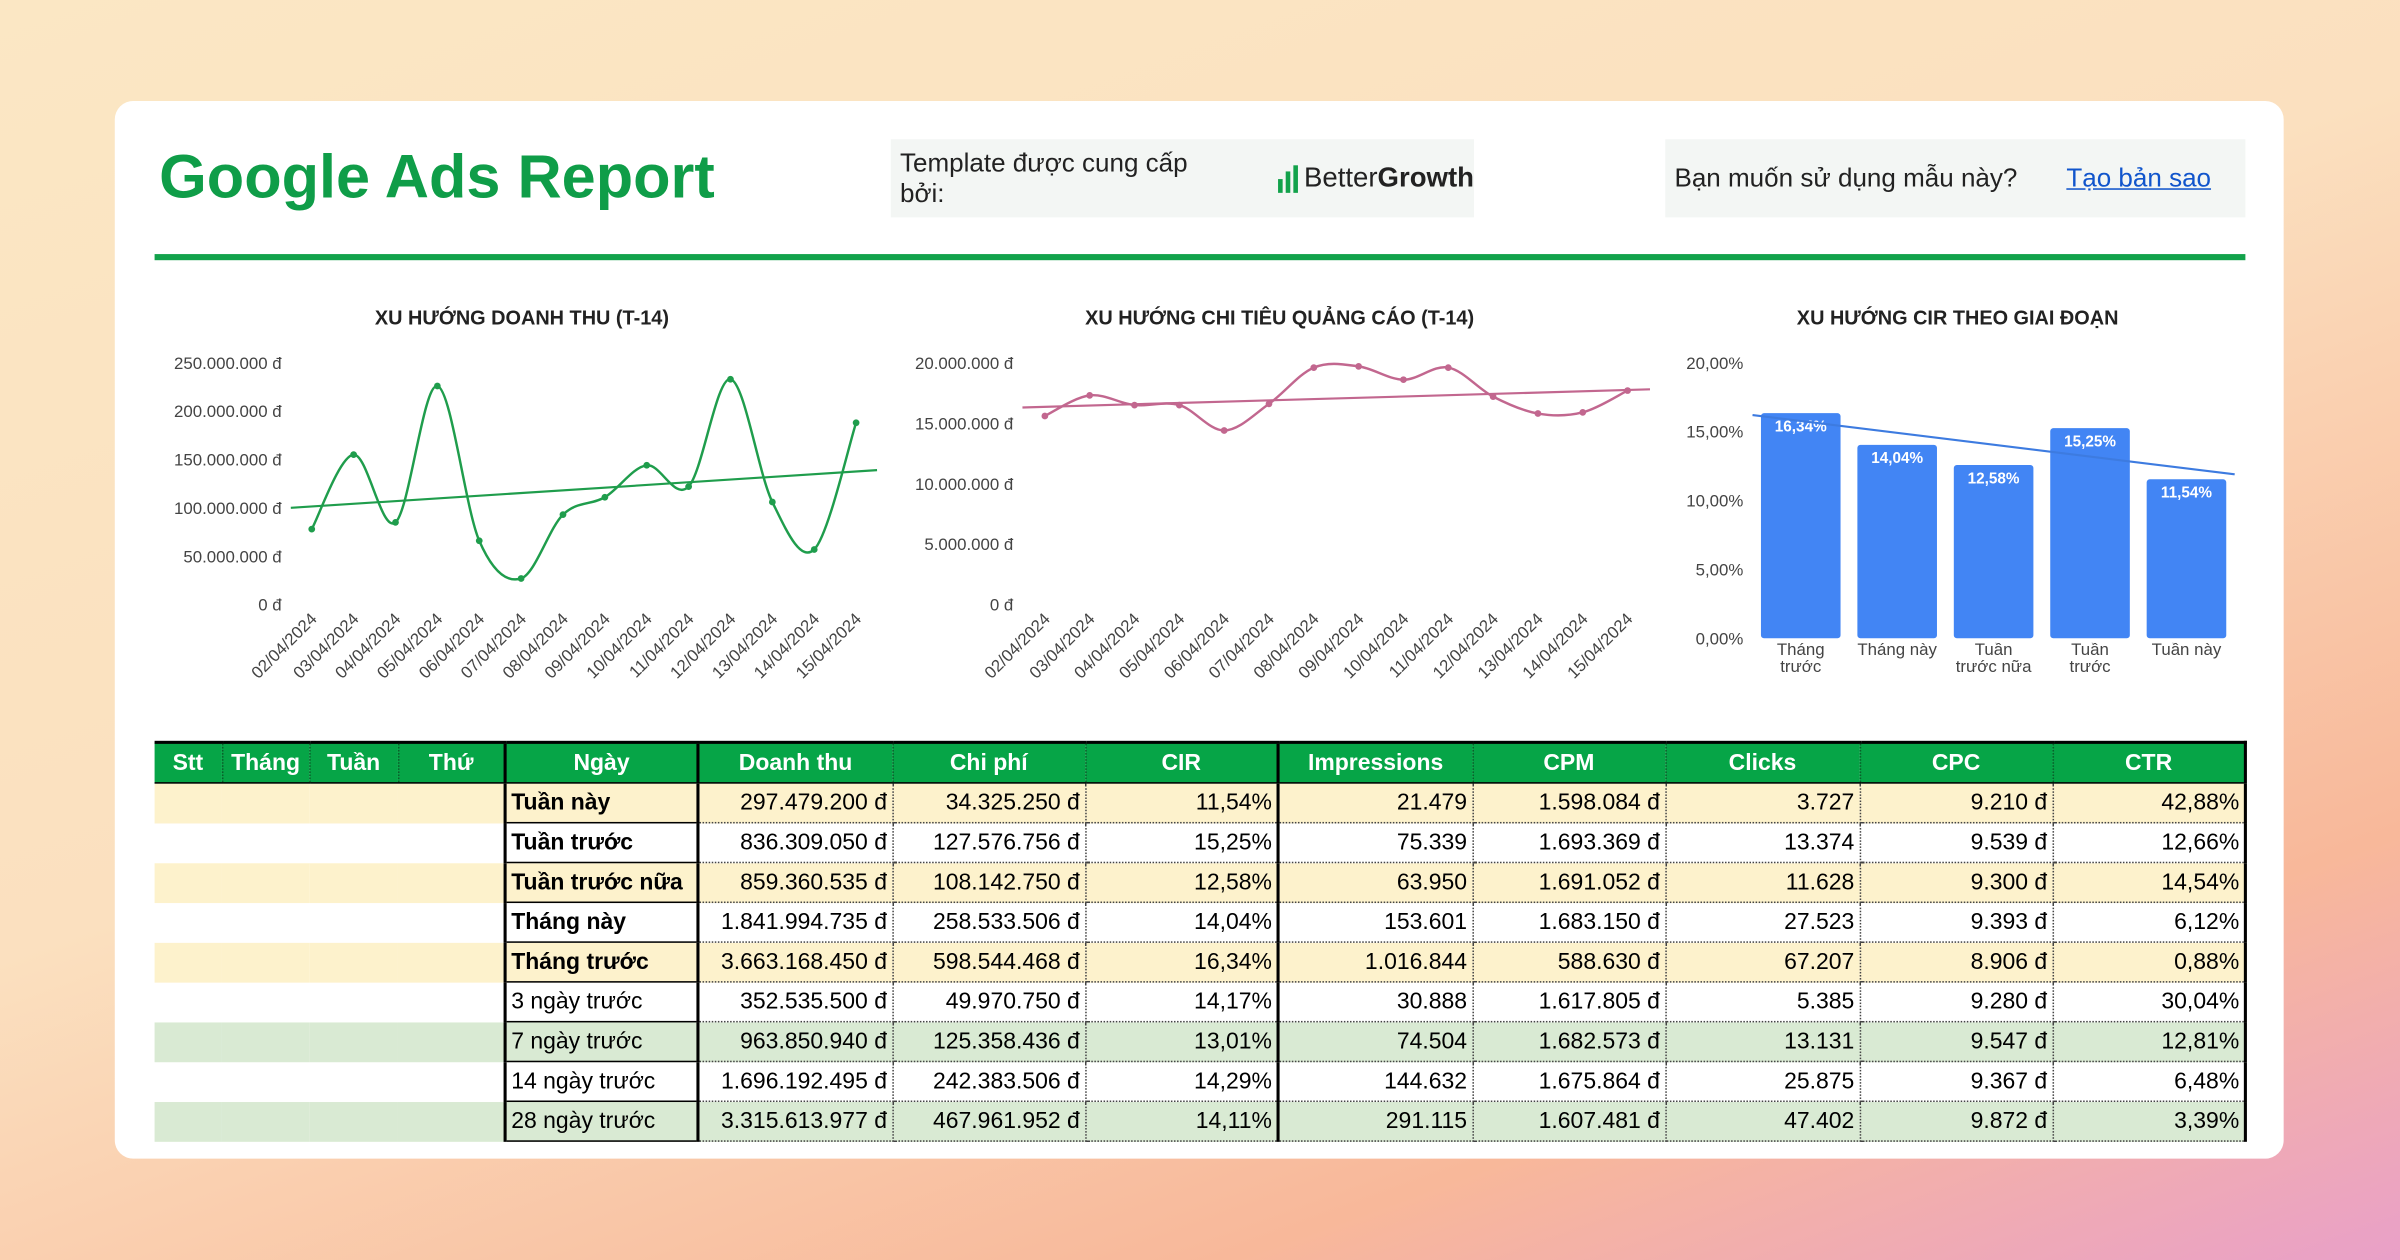  What do you see at coordinates (1375, 762) in the screenshot?
I see `column-header: Impressions` at bounding box center [1375, 762].